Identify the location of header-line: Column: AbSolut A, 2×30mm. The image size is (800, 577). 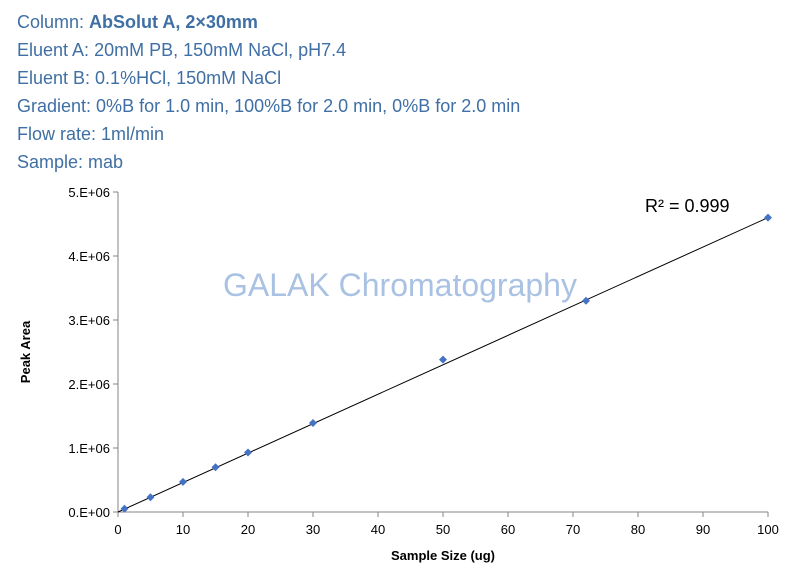
(268, 22).